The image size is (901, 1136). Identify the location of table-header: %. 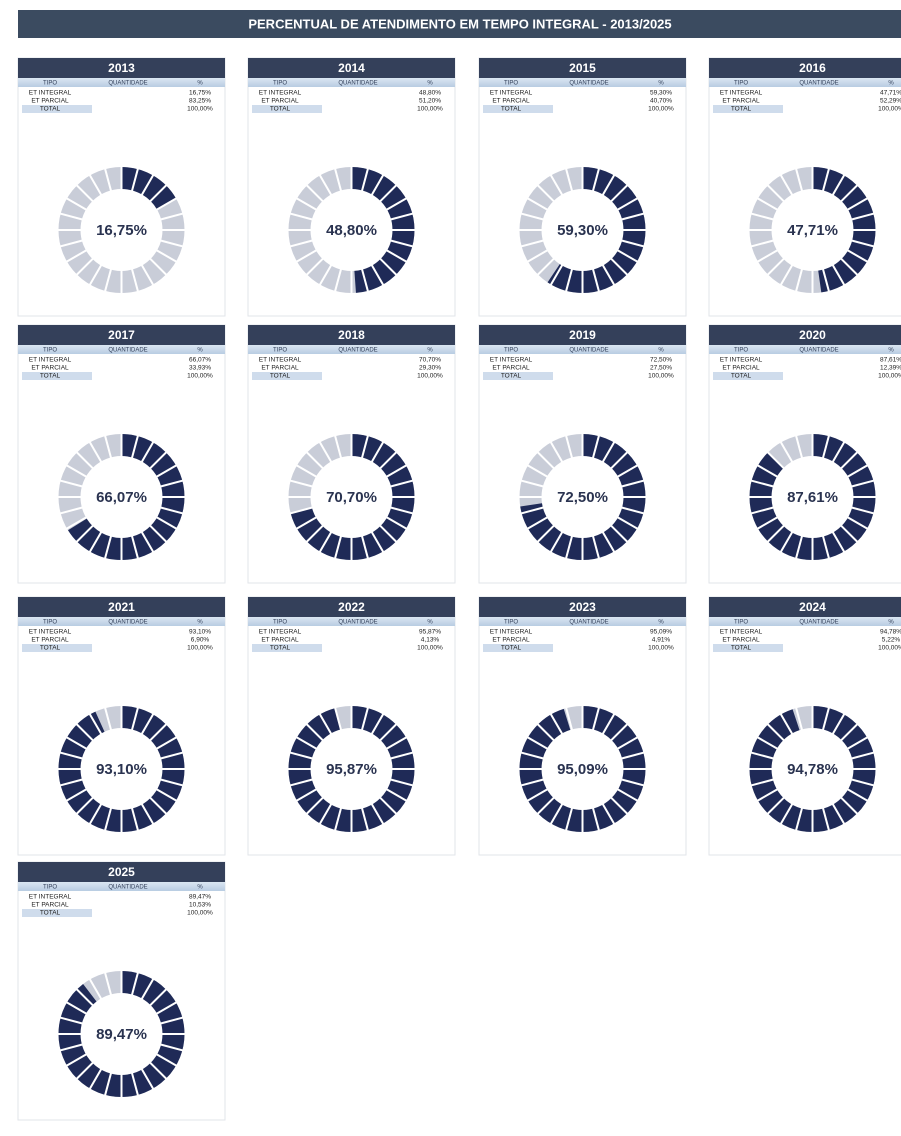
(661, 351).